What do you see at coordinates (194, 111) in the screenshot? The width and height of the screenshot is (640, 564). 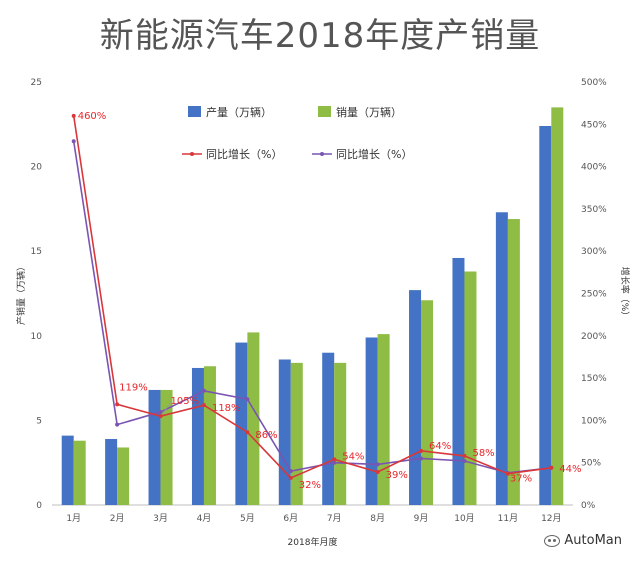 I see `legend-swatch-production` at bounding box center [194, 111].